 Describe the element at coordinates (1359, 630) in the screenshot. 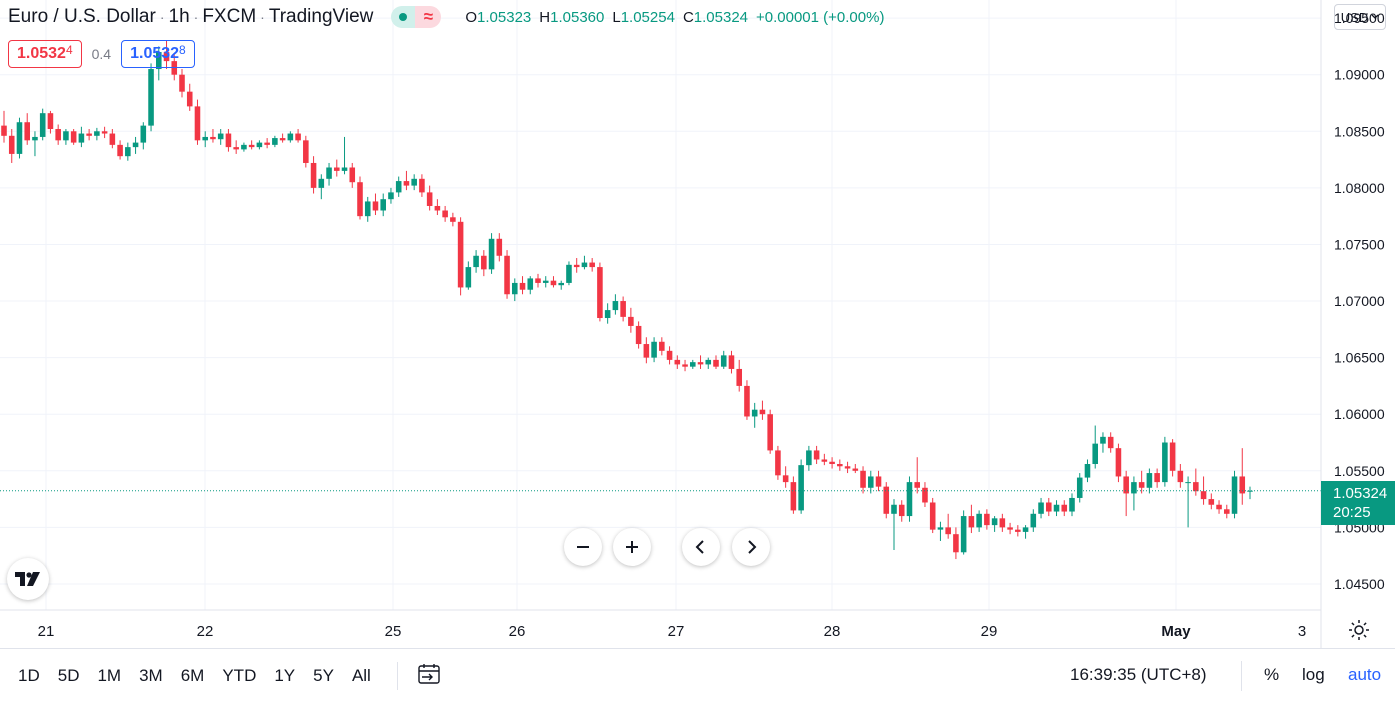

I see `chart-settings-button` at that location.